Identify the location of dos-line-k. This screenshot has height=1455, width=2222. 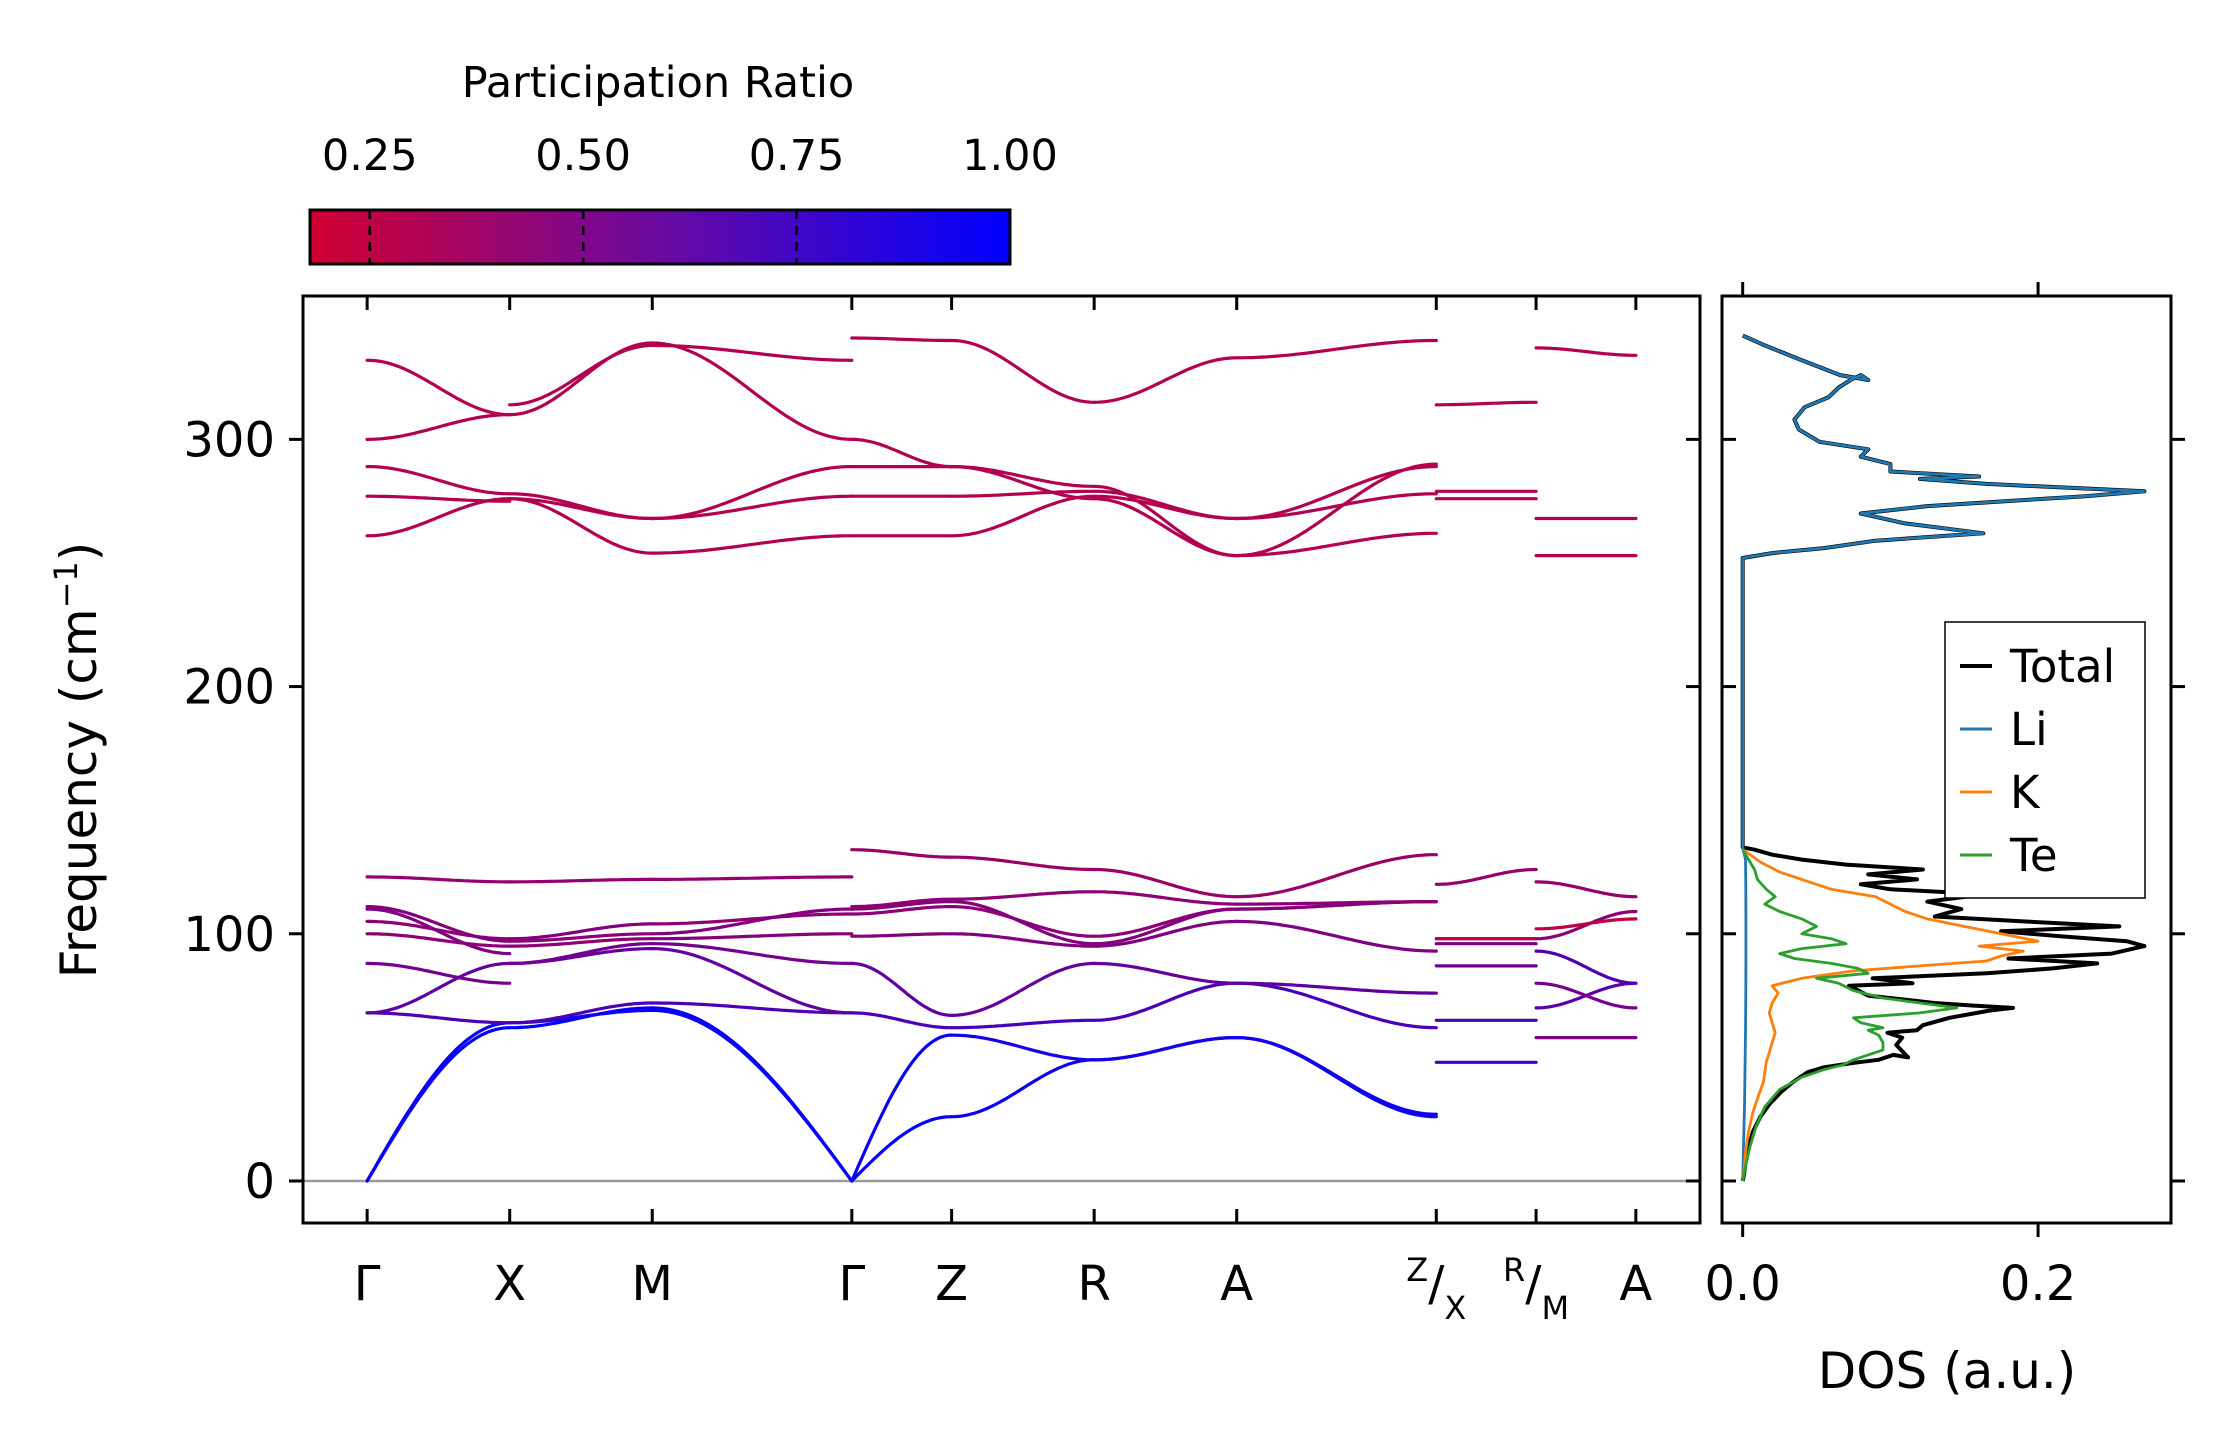
(1890, 1015).